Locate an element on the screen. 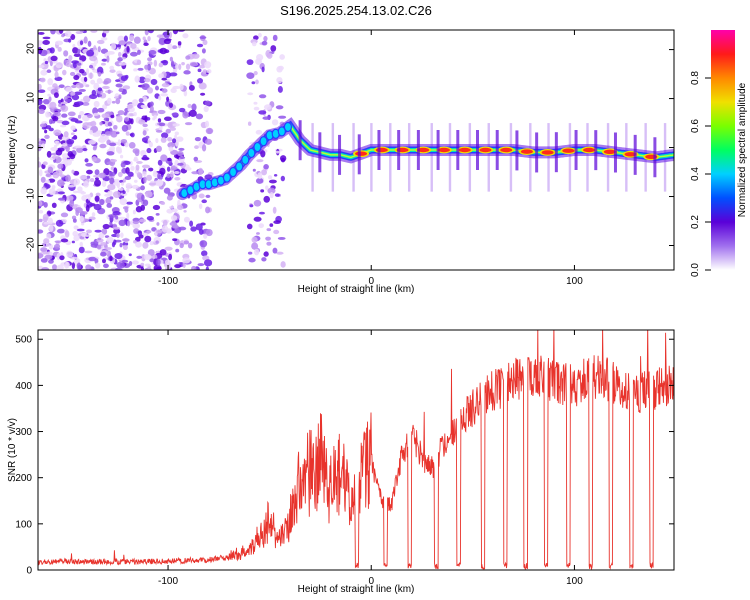  snr-x-tick-label: -100 is located at coordinates (168, 581).